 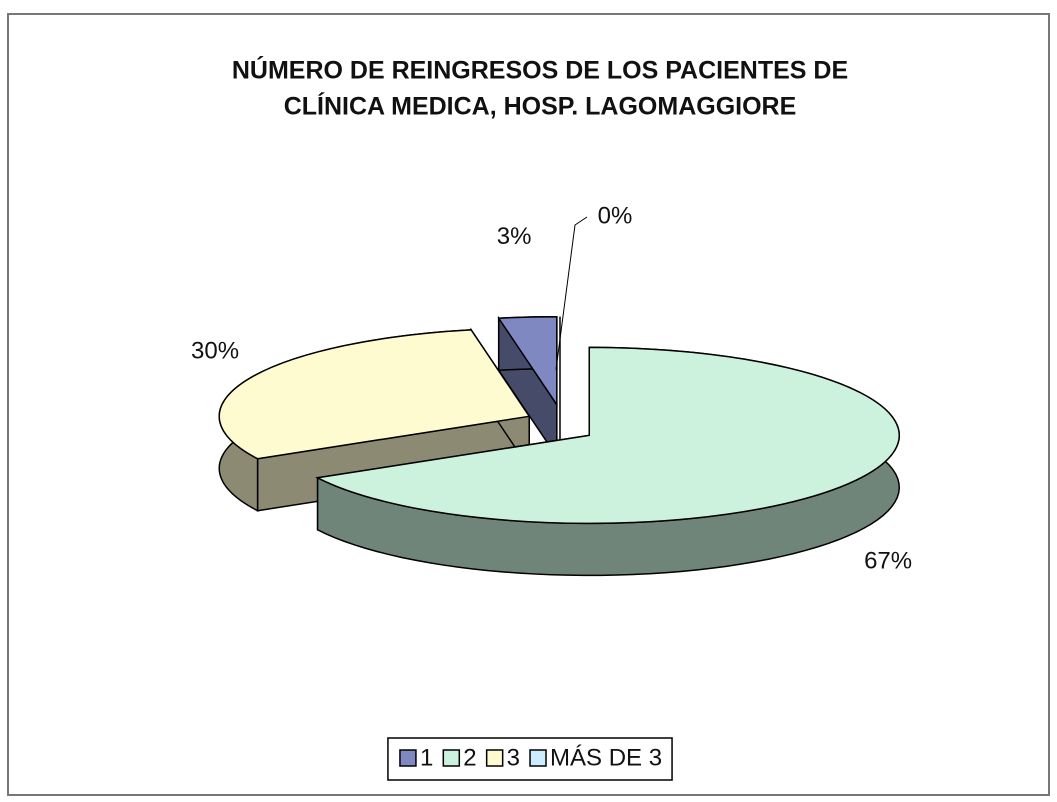 What do you see at coordinates (513, 757) in the screenshot?
I see `legend-label: 3` at bounding box center [513, 757].